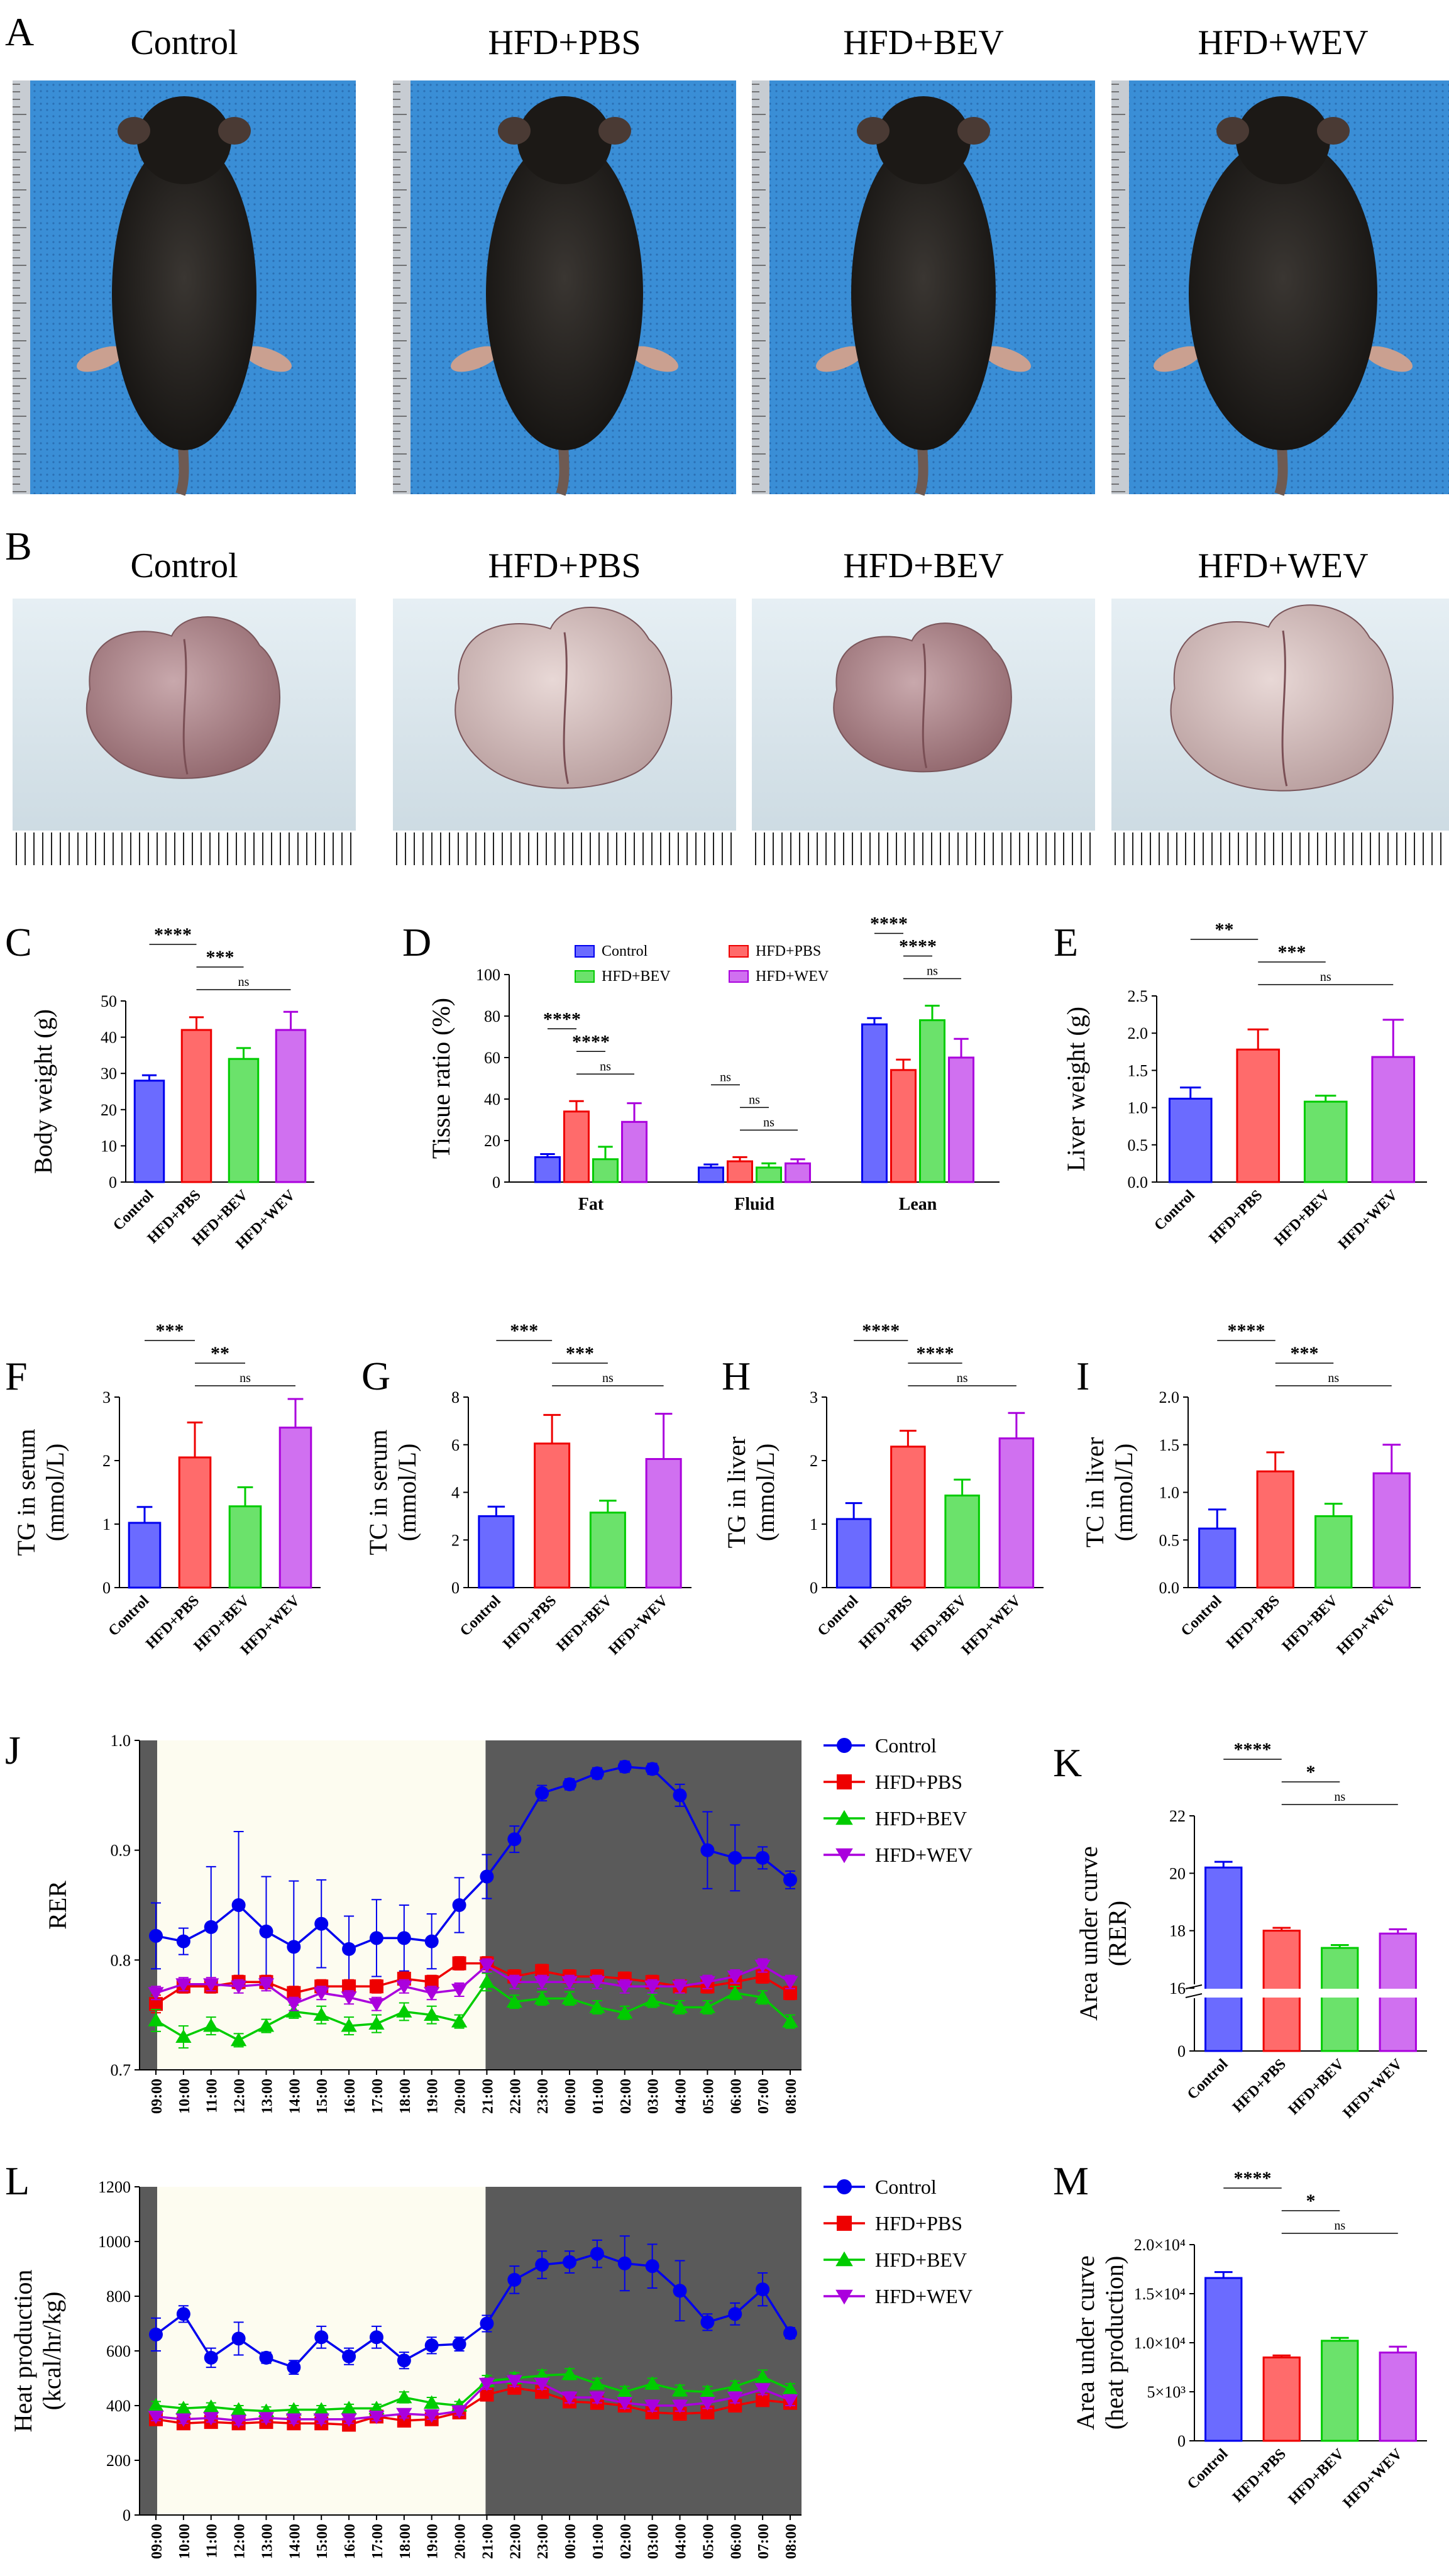  What do you see at coordinates (634, 1151) in the screenshot?
I see `D-bar-fat-hfd-wev` at bounding box center [634, 1151].